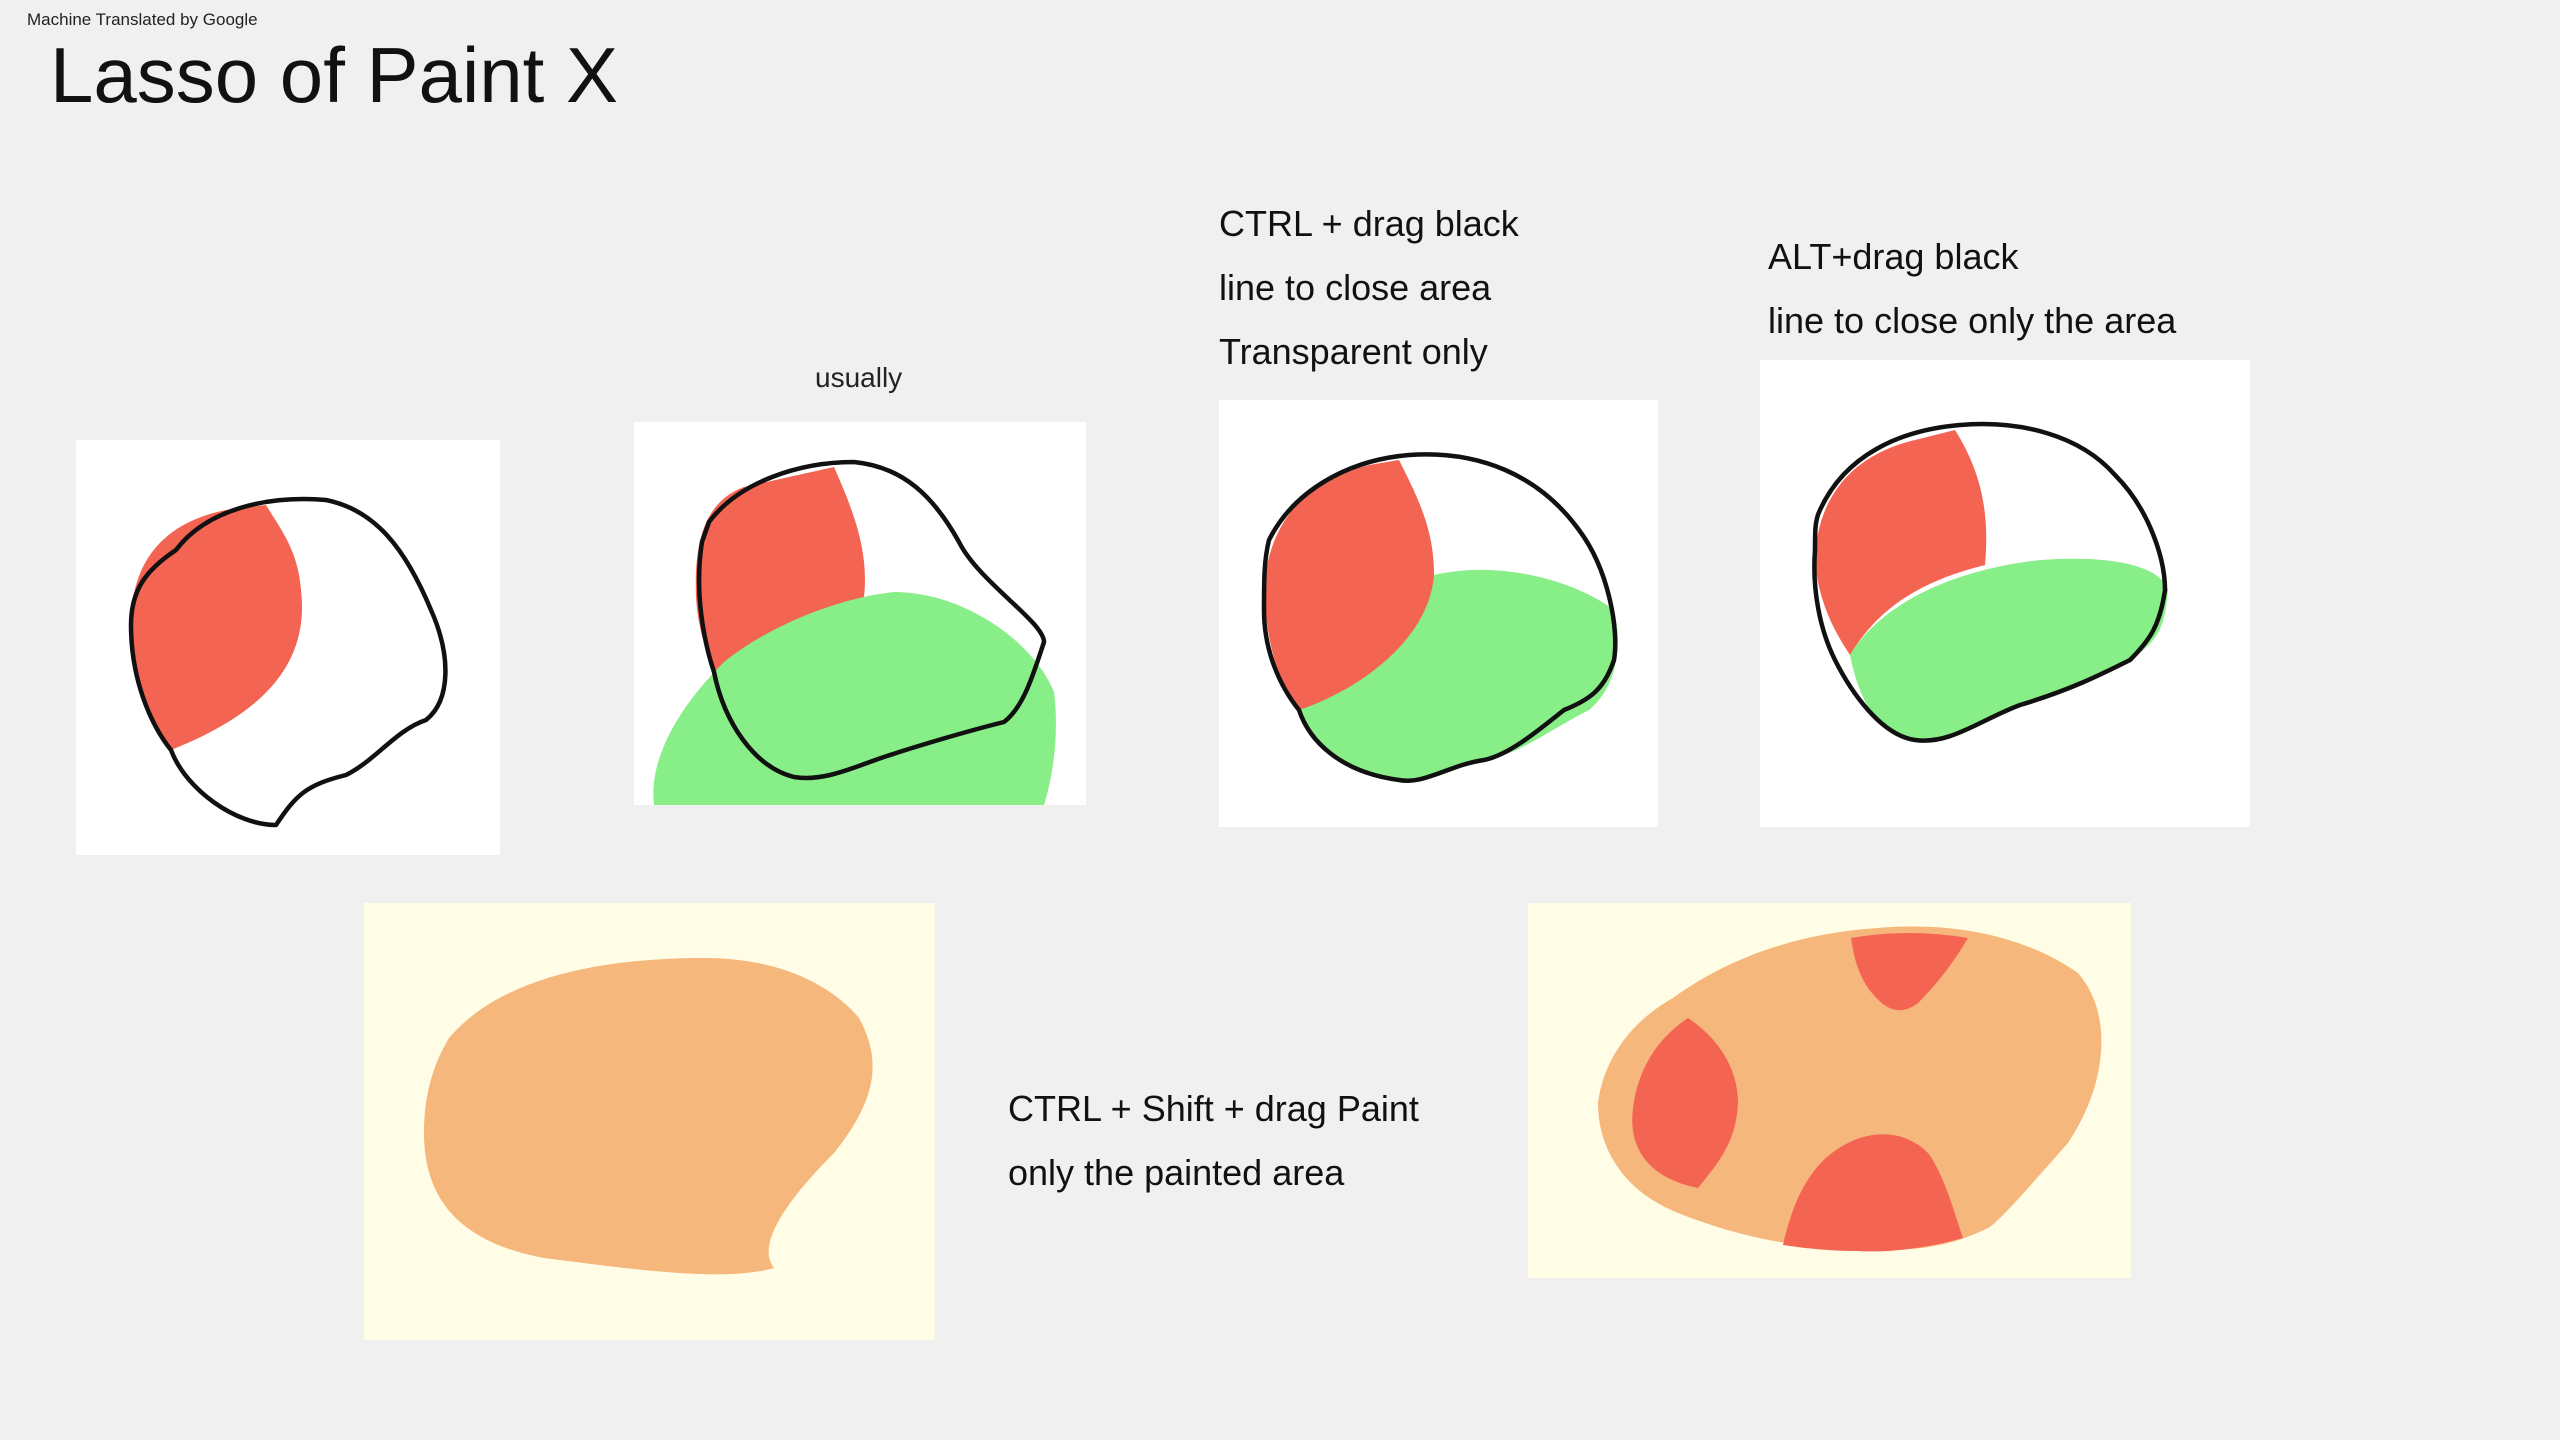  I want to click on panel-painted-area, so click(649, 1121).